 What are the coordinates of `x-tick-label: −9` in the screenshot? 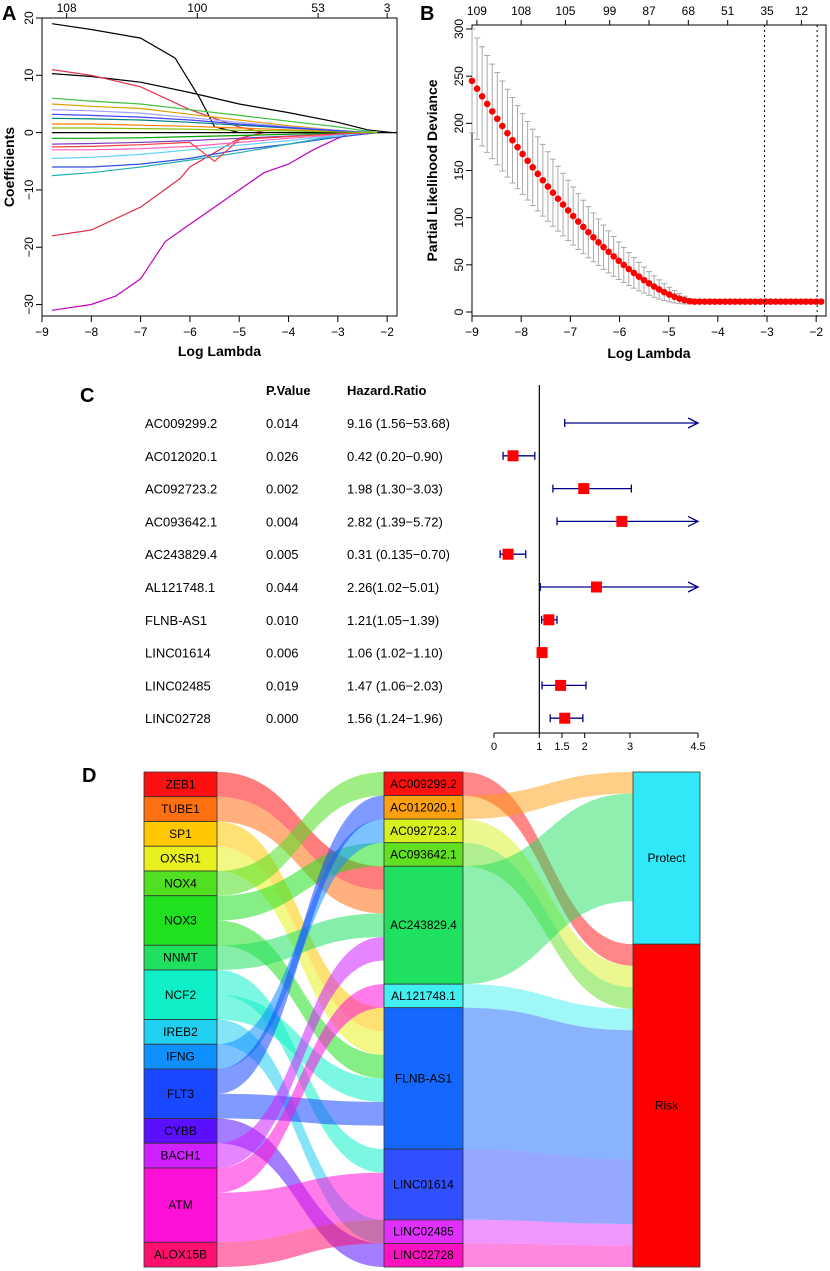 It's located at (472, 332).